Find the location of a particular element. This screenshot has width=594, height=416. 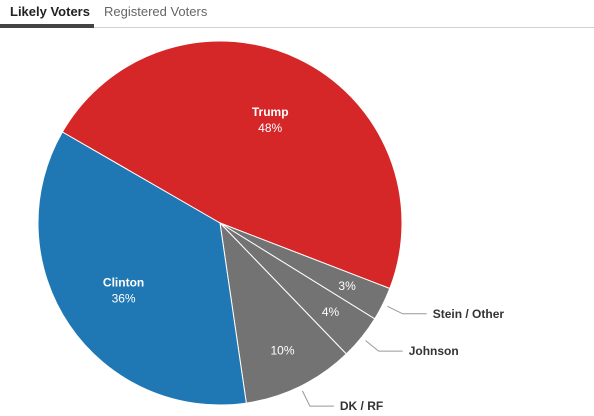

slice-value-trump: 48% is located at coordinates (270, 128).